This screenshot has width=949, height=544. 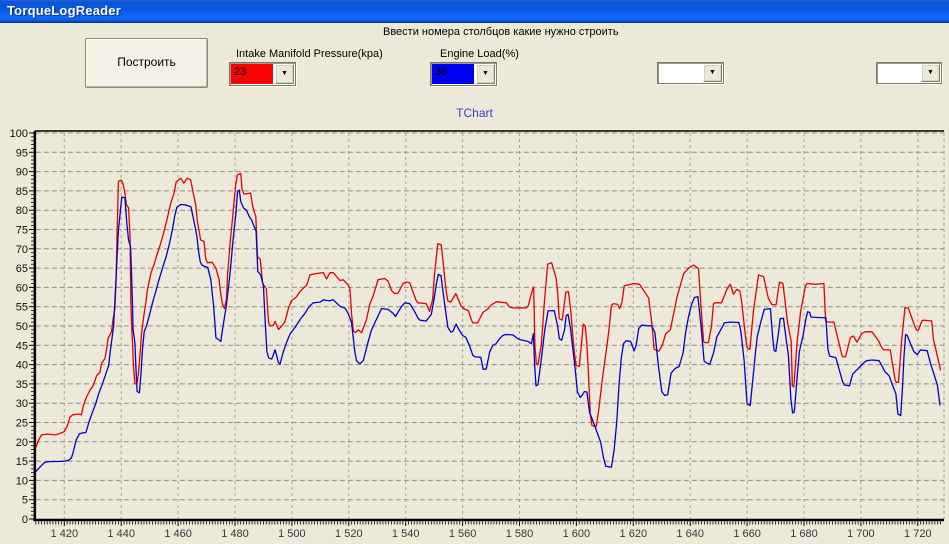 I want to click on x-tick-label: 1 460, so click(x=178, y=534).